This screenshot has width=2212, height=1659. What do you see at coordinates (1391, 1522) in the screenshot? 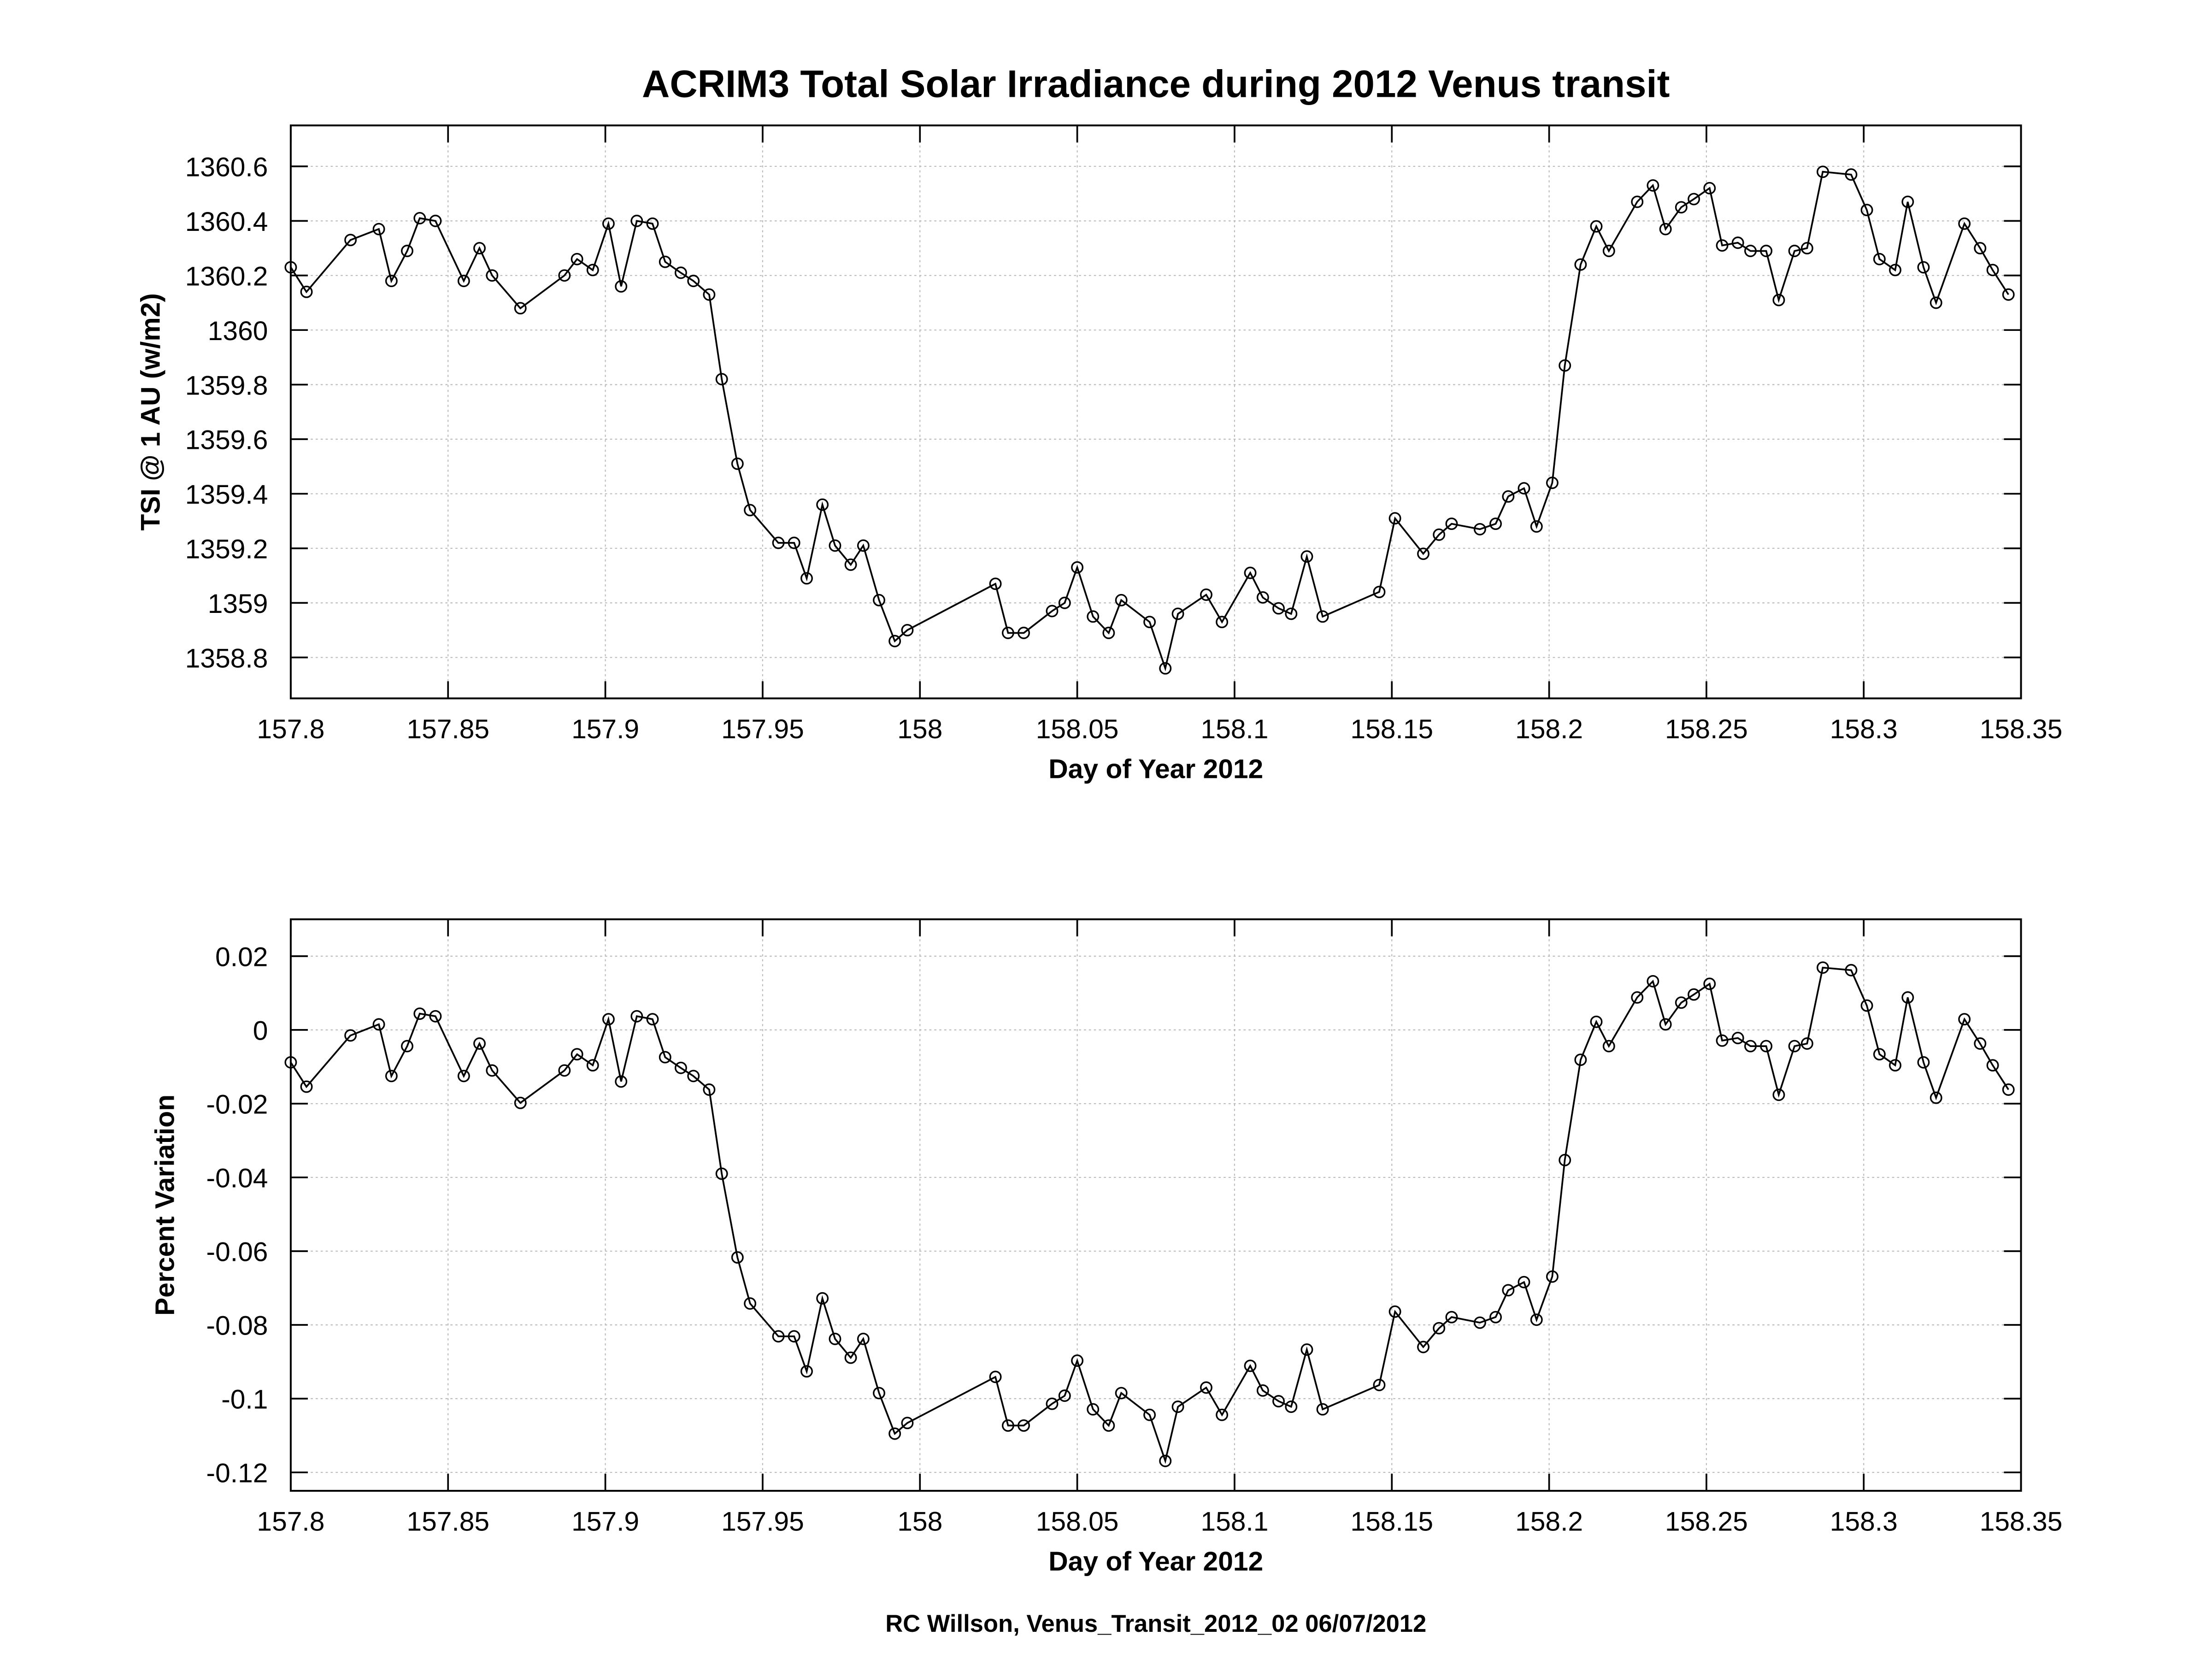
I see `x-tick-label: 158.15` at bounding box center [1391, 1522].